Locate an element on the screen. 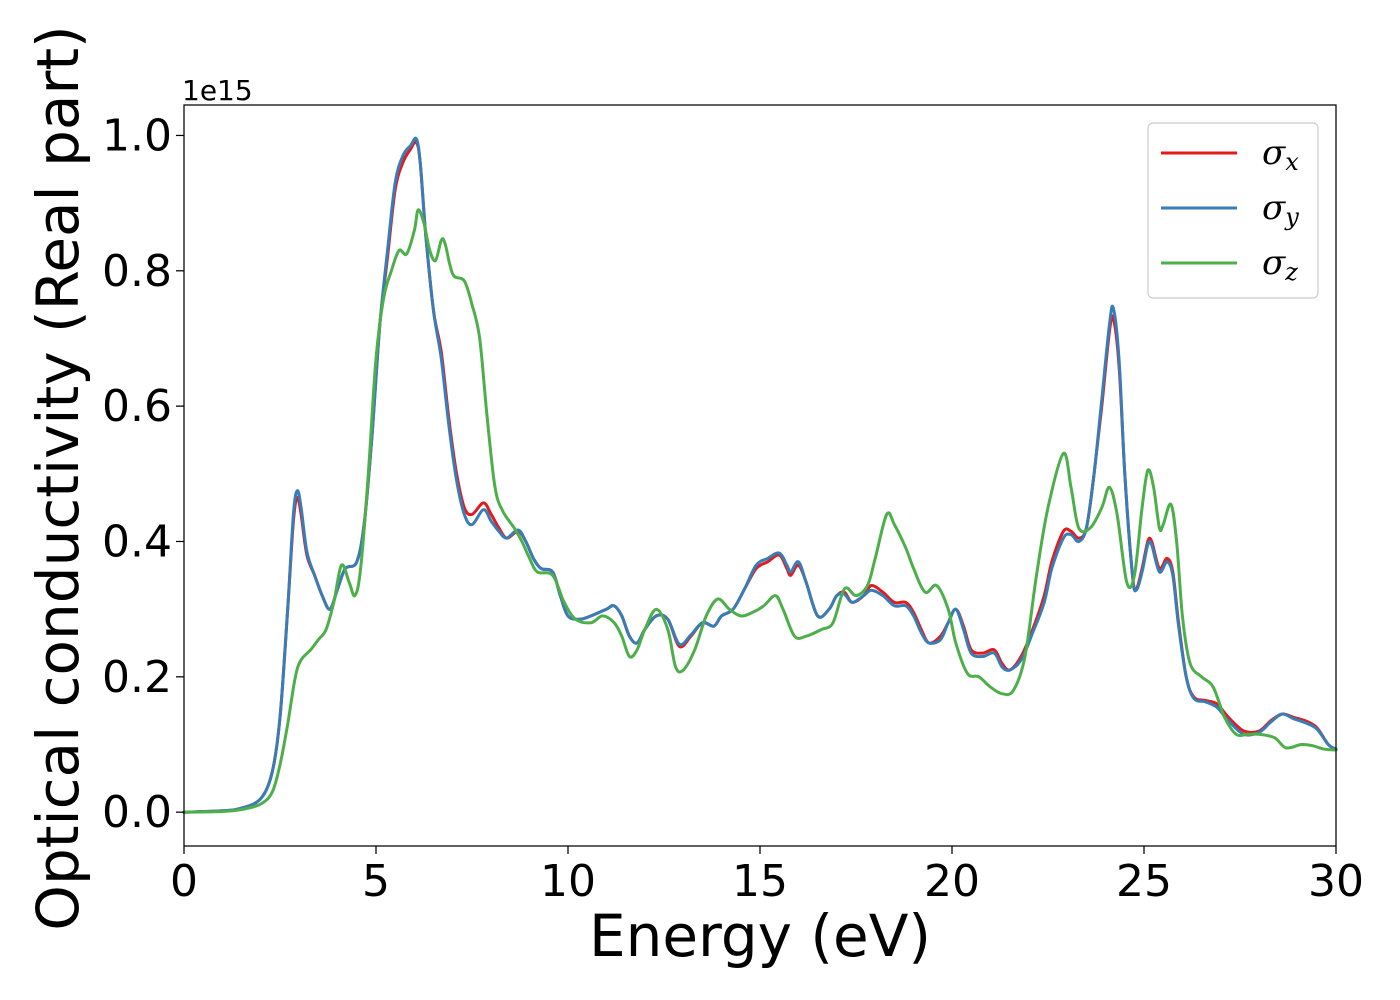 Image resolution: width=1400 pixels, height=1000 pixels. x-axis: 0 5 10 15 20 25 30 is located at coordinates (767, 876).